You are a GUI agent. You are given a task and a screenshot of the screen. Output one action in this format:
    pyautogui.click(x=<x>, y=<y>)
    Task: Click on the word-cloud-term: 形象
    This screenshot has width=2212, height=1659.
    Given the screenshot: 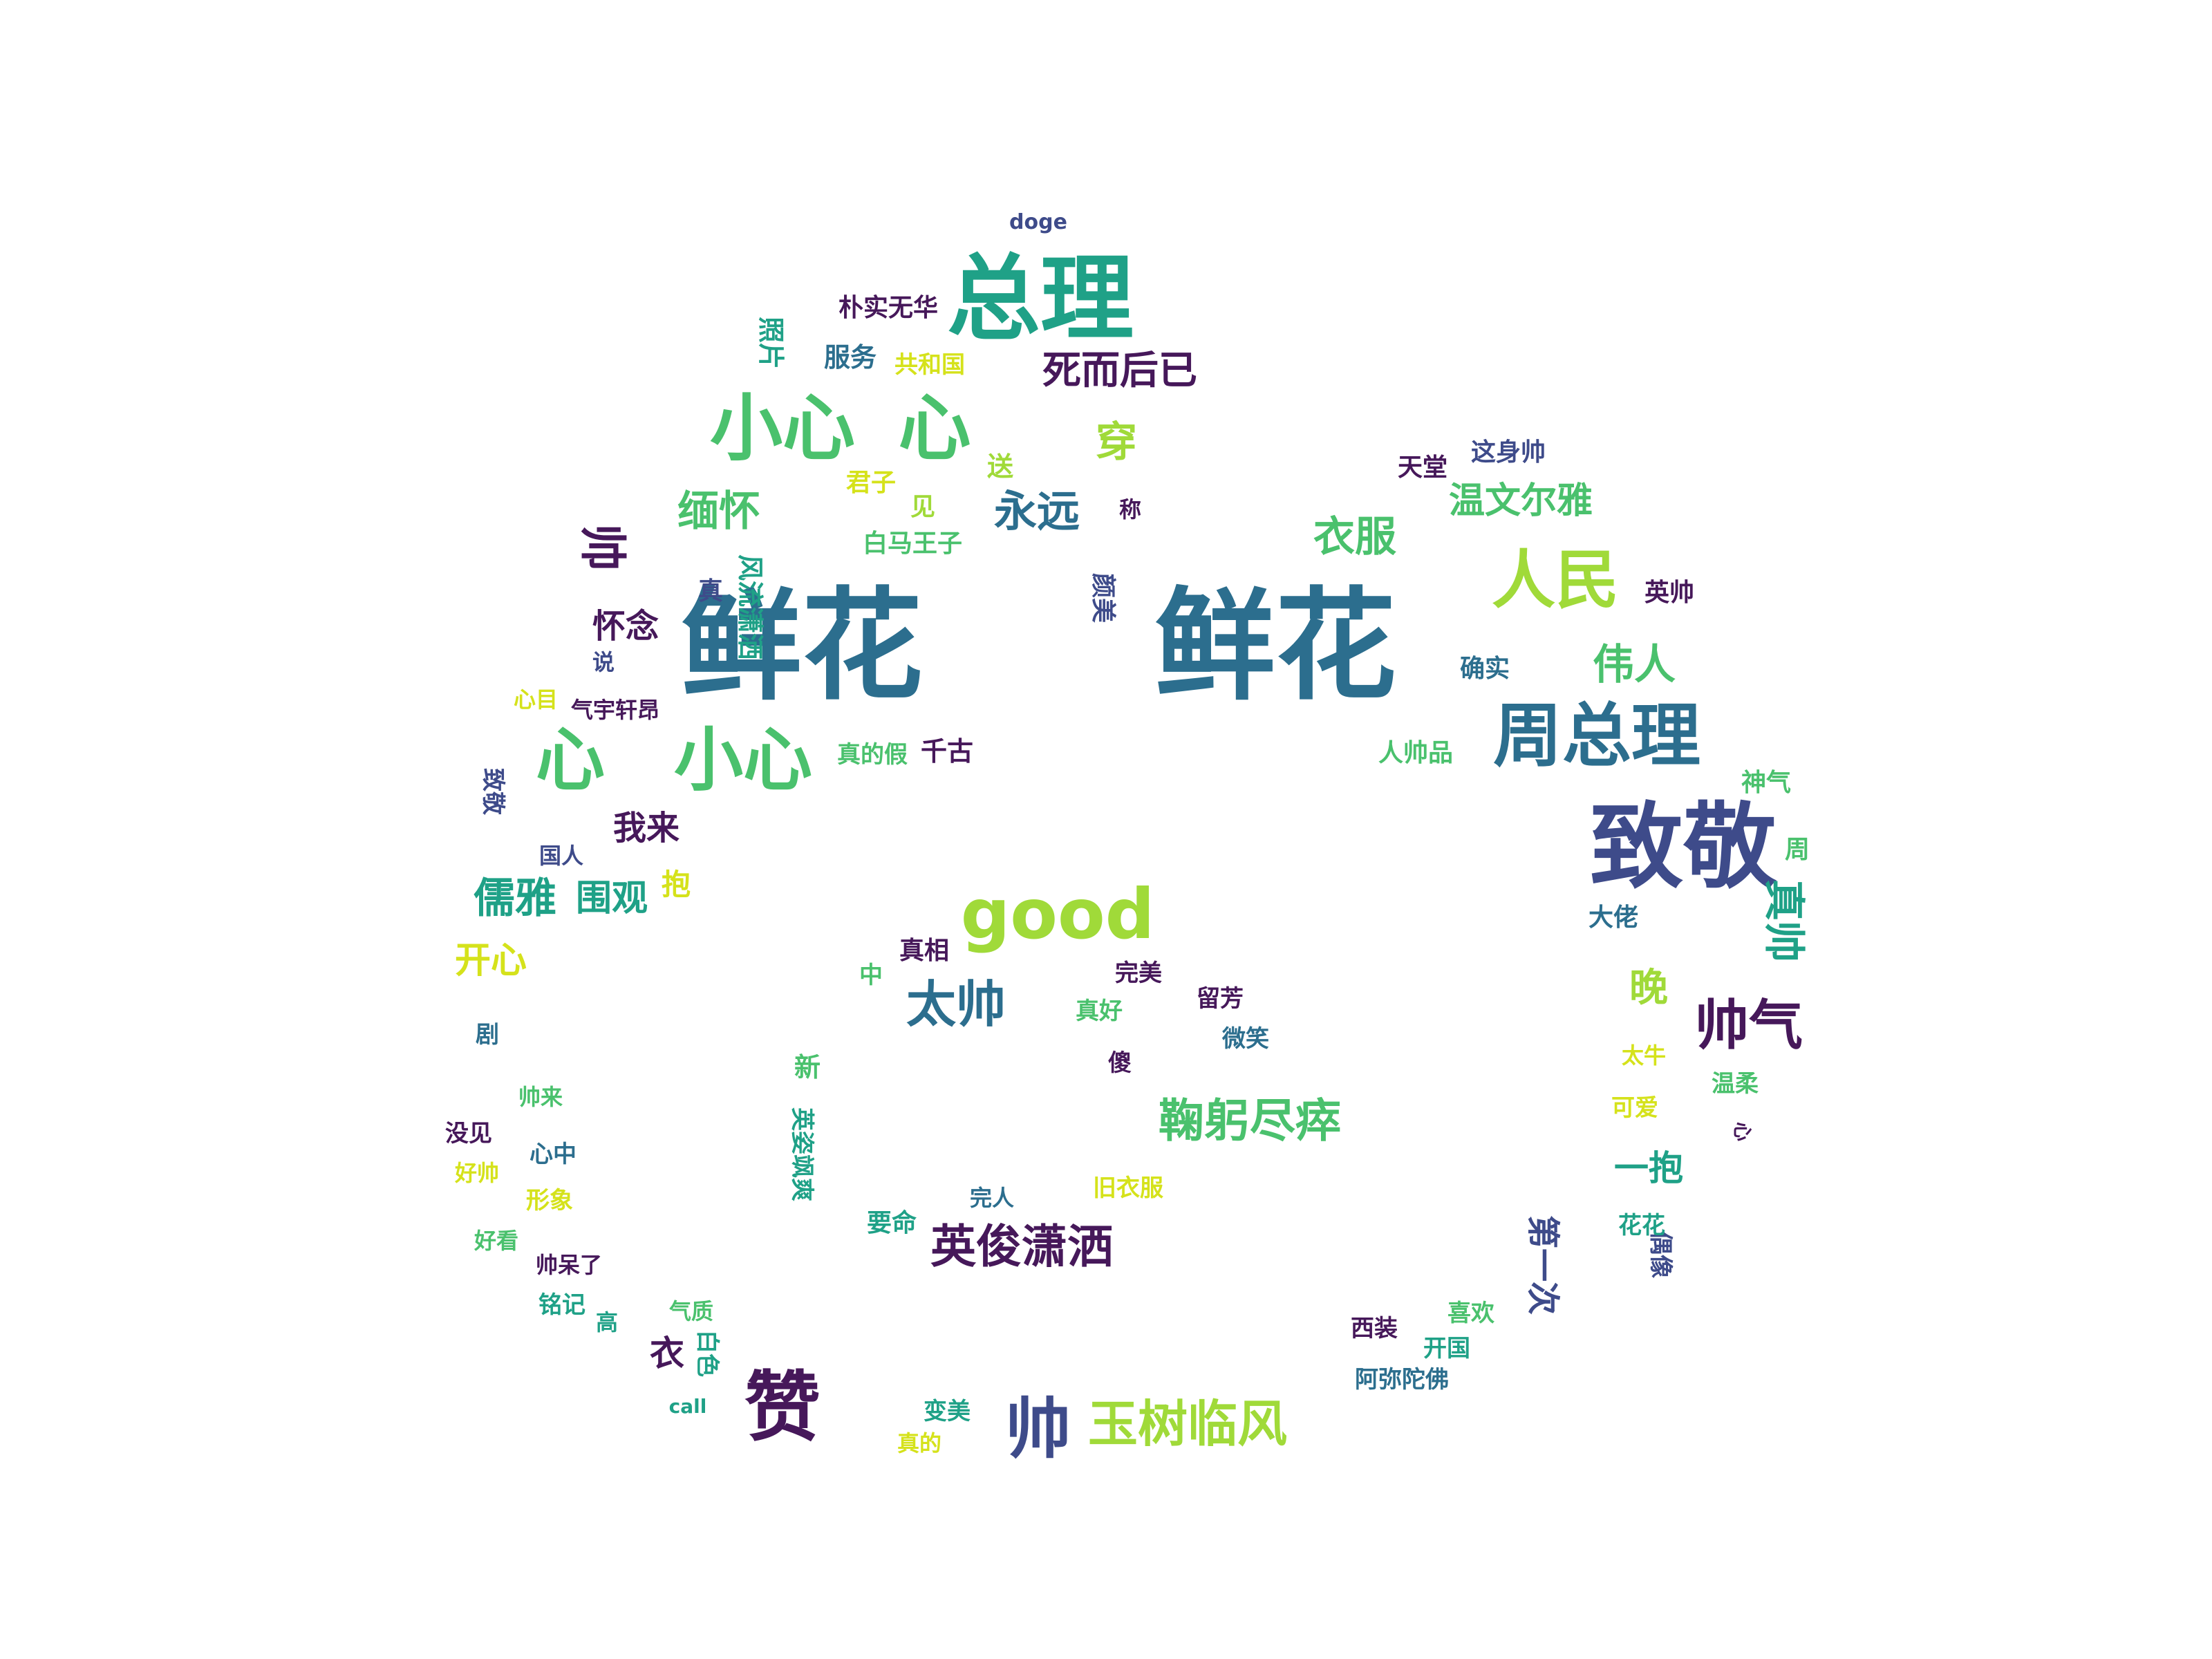 What is the action you would take?
    pyautogui.click(x=549, y=1201)
    